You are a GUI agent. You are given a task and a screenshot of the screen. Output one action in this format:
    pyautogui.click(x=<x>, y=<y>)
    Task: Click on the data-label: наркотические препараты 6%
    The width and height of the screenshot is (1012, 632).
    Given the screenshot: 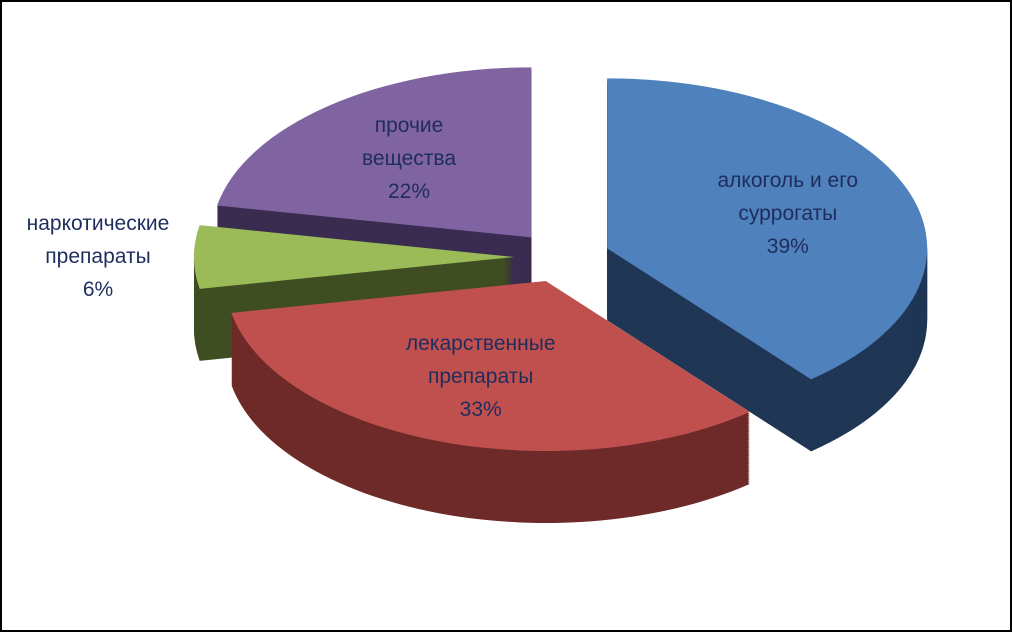 What is the action you would take?
    pyautogui.click(x=98, y=256)
    